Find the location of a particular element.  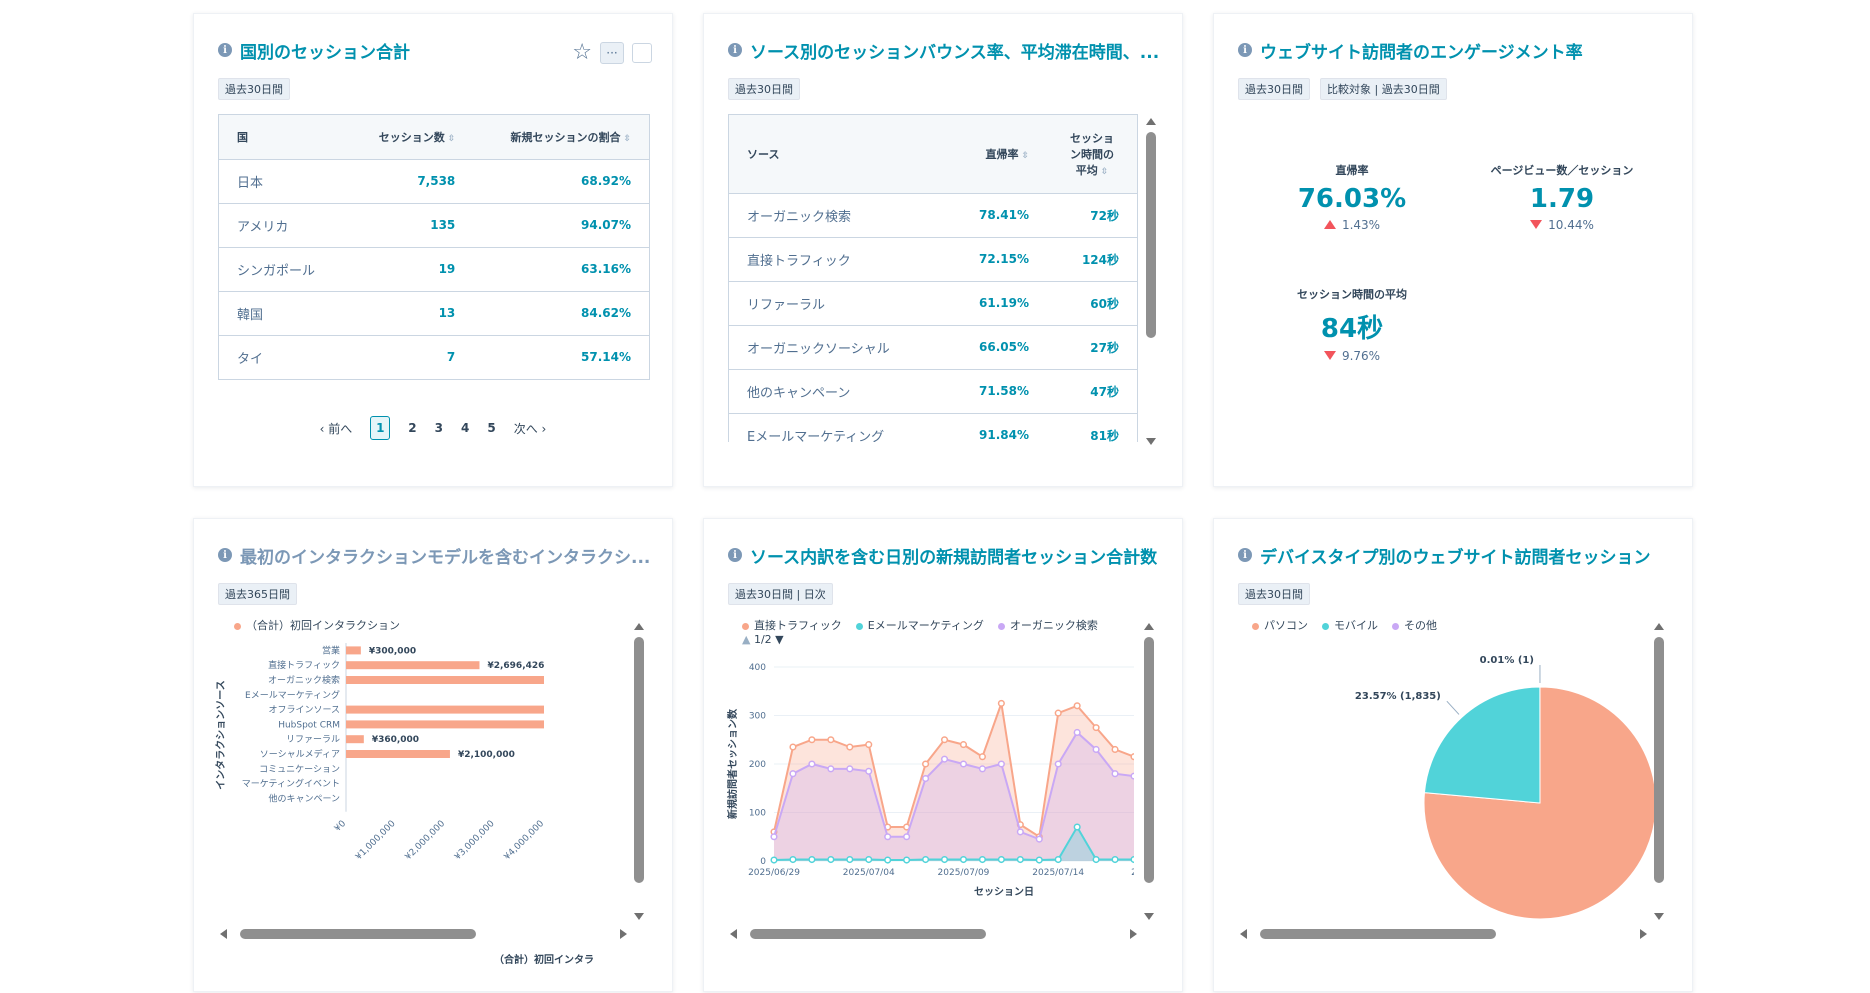

cell-value: 72秒 is located at coordinates (1092, 215).